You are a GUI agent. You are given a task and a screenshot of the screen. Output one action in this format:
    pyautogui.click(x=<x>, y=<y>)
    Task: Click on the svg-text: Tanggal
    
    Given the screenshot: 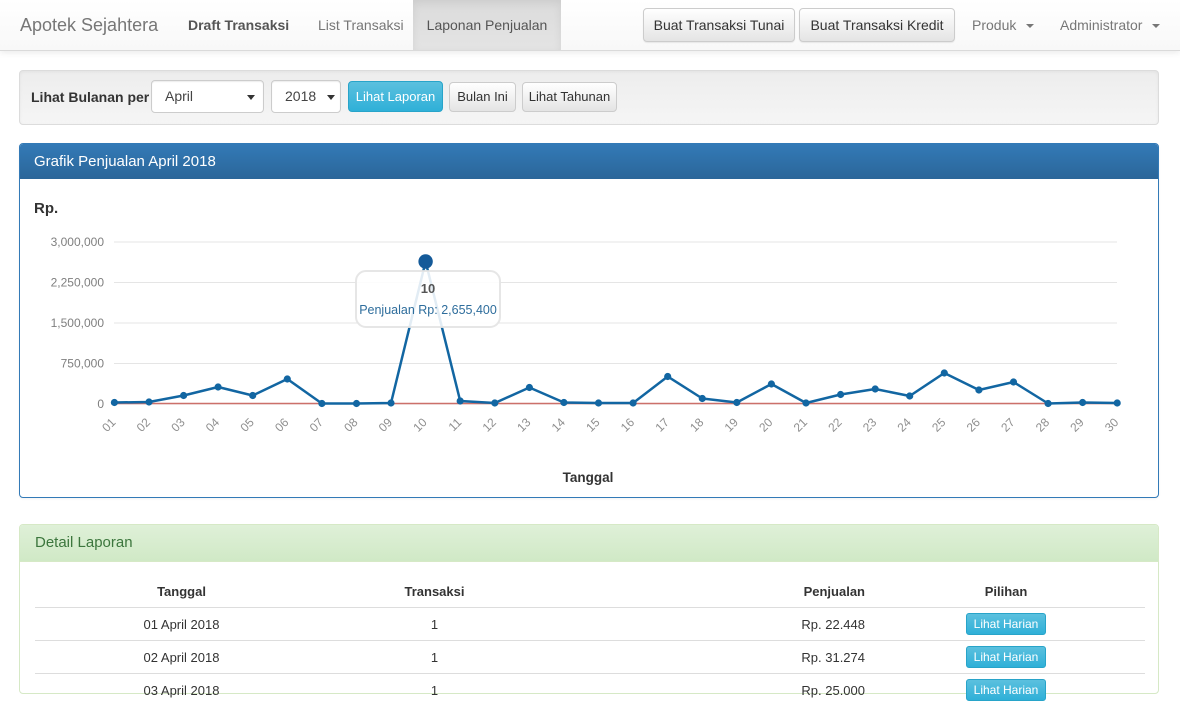 What is the action you would take?
    pyautogui.click(x=588, y=477)
    